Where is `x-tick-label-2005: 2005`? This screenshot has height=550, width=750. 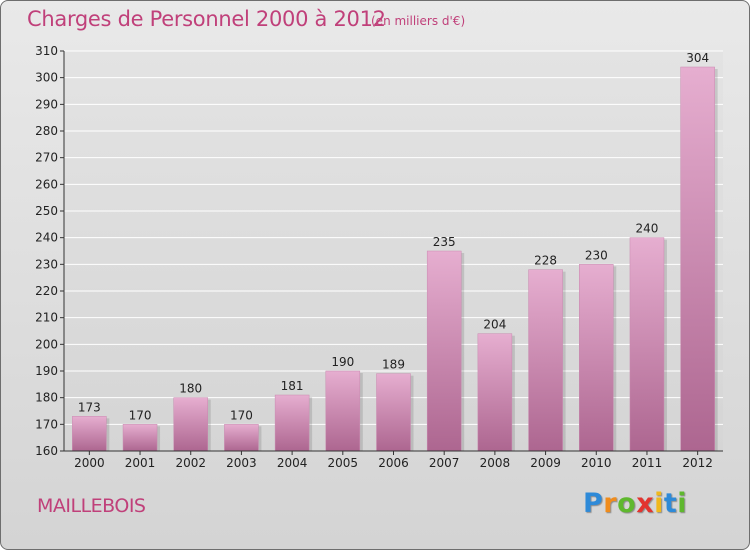
x-tick-label-2005: 2005 is located at coordinates (343, 463).